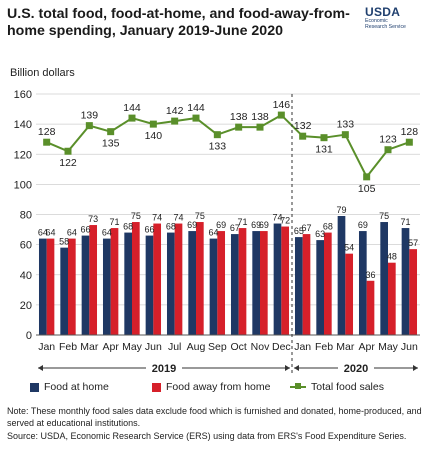 The height and width of the screenshot is (450, 433). What do you see at coordinates (26, 276) in the screenshot?
I see `y-tick-label: 40` at bounding box center [26, 276].